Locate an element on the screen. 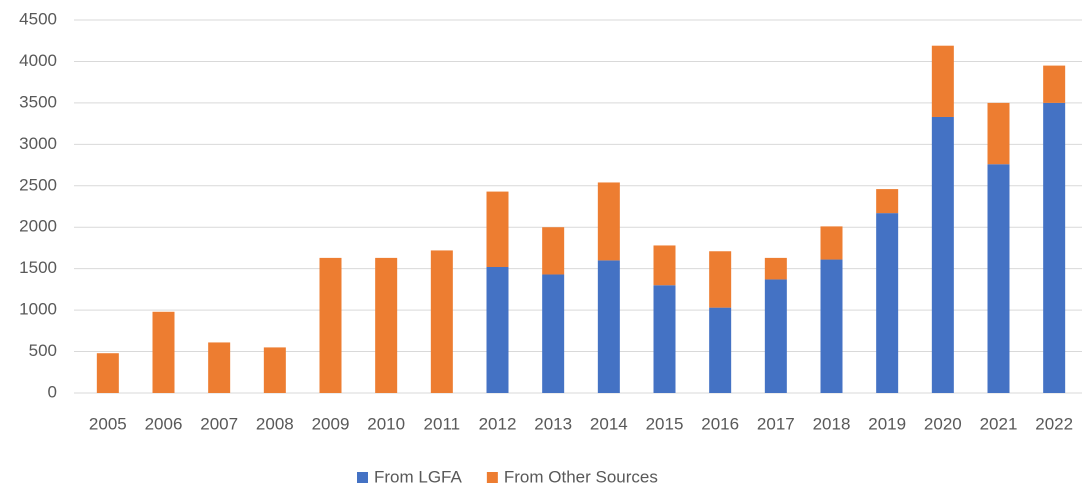 This screenshot has width=1083, height=488. y-tick-label: 2500 is located at coordinates (38, 184).